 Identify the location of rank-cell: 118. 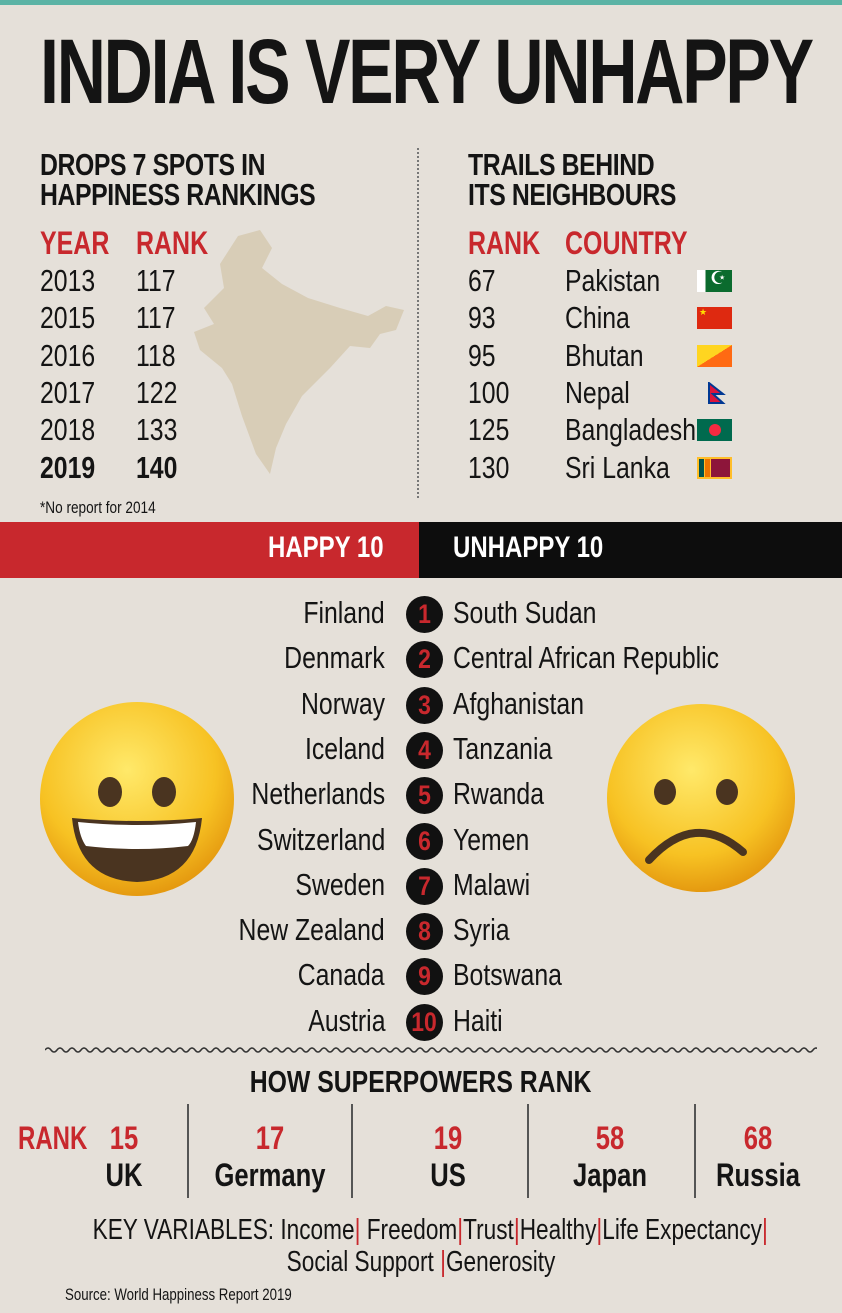
(156, 355).